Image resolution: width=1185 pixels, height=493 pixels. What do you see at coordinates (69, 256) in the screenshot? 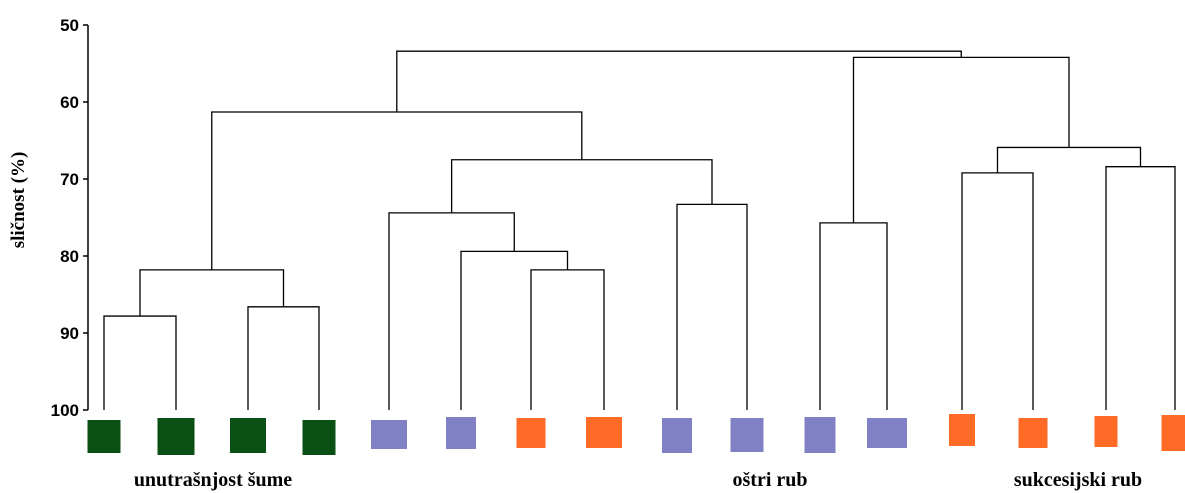
I see `y-tick-label: 80` at bounding box center [69, 256].